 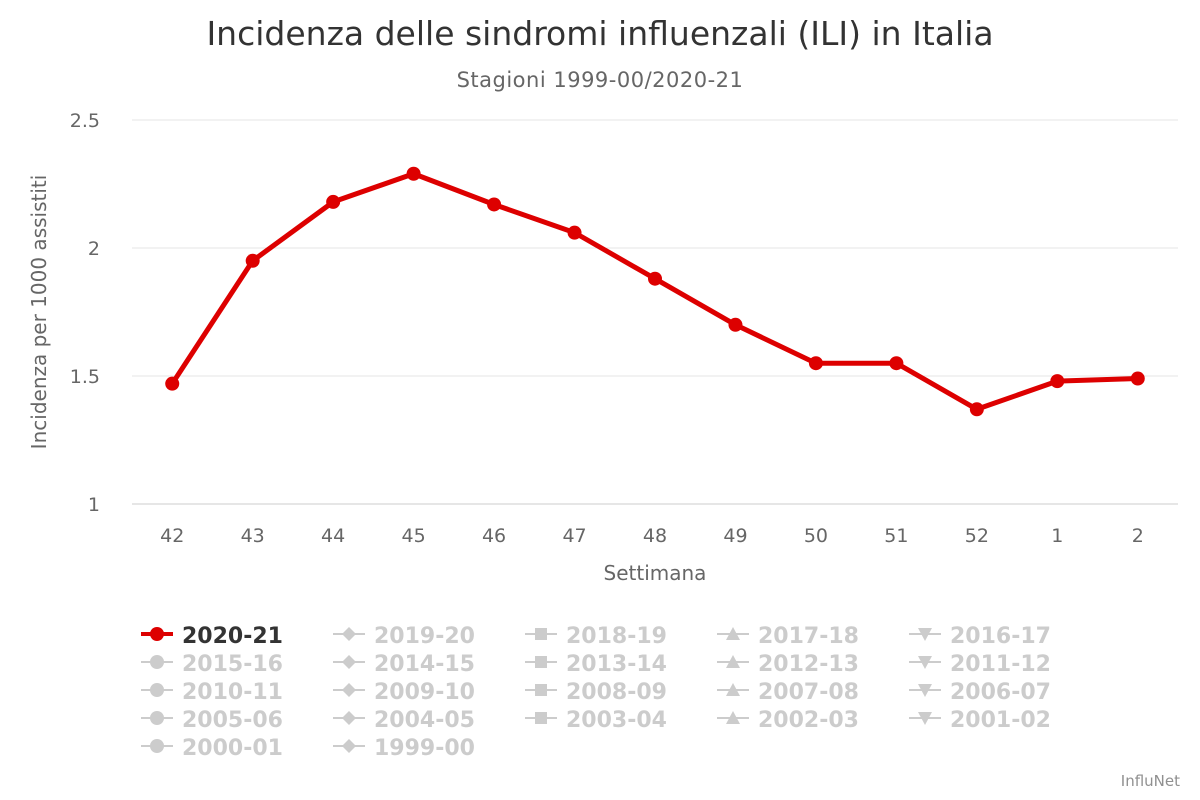 I want to click on chart-subtitle: Stagioni 1999-00/2020-21, so click(x=600, y=80).